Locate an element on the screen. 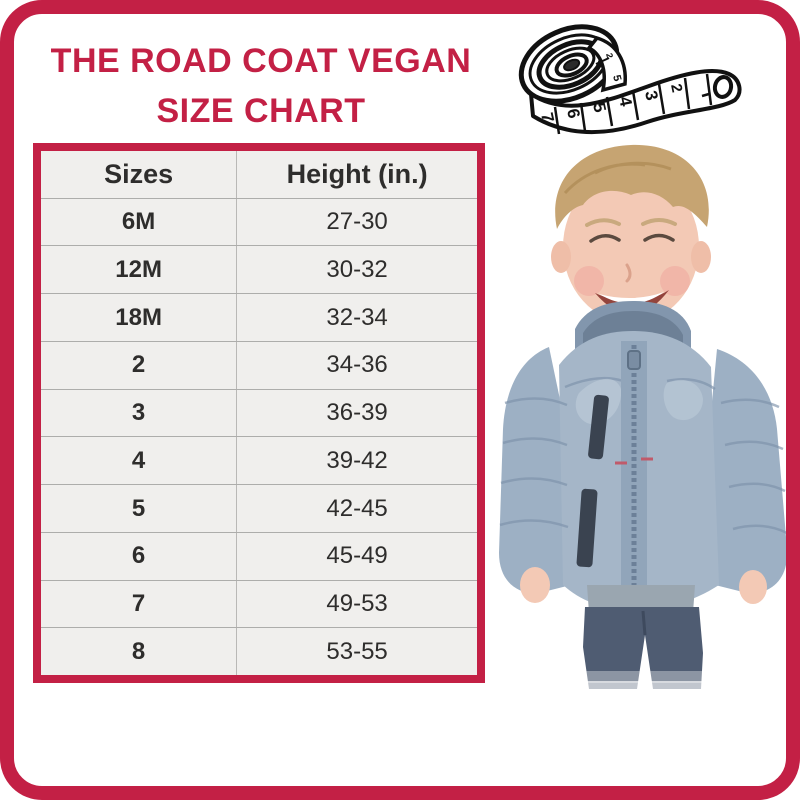  svg-text: 6 is located at coordinates (573, 113).